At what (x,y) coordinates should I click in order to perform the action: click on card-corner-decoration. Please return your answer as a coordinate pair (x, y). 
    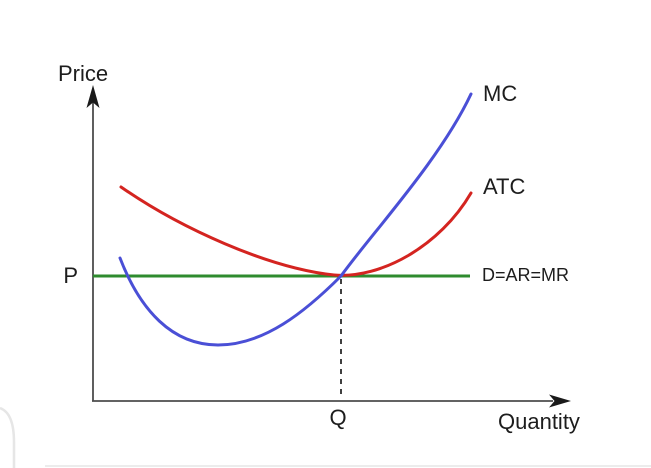
    Looking at the image, I should click on (8, 437).